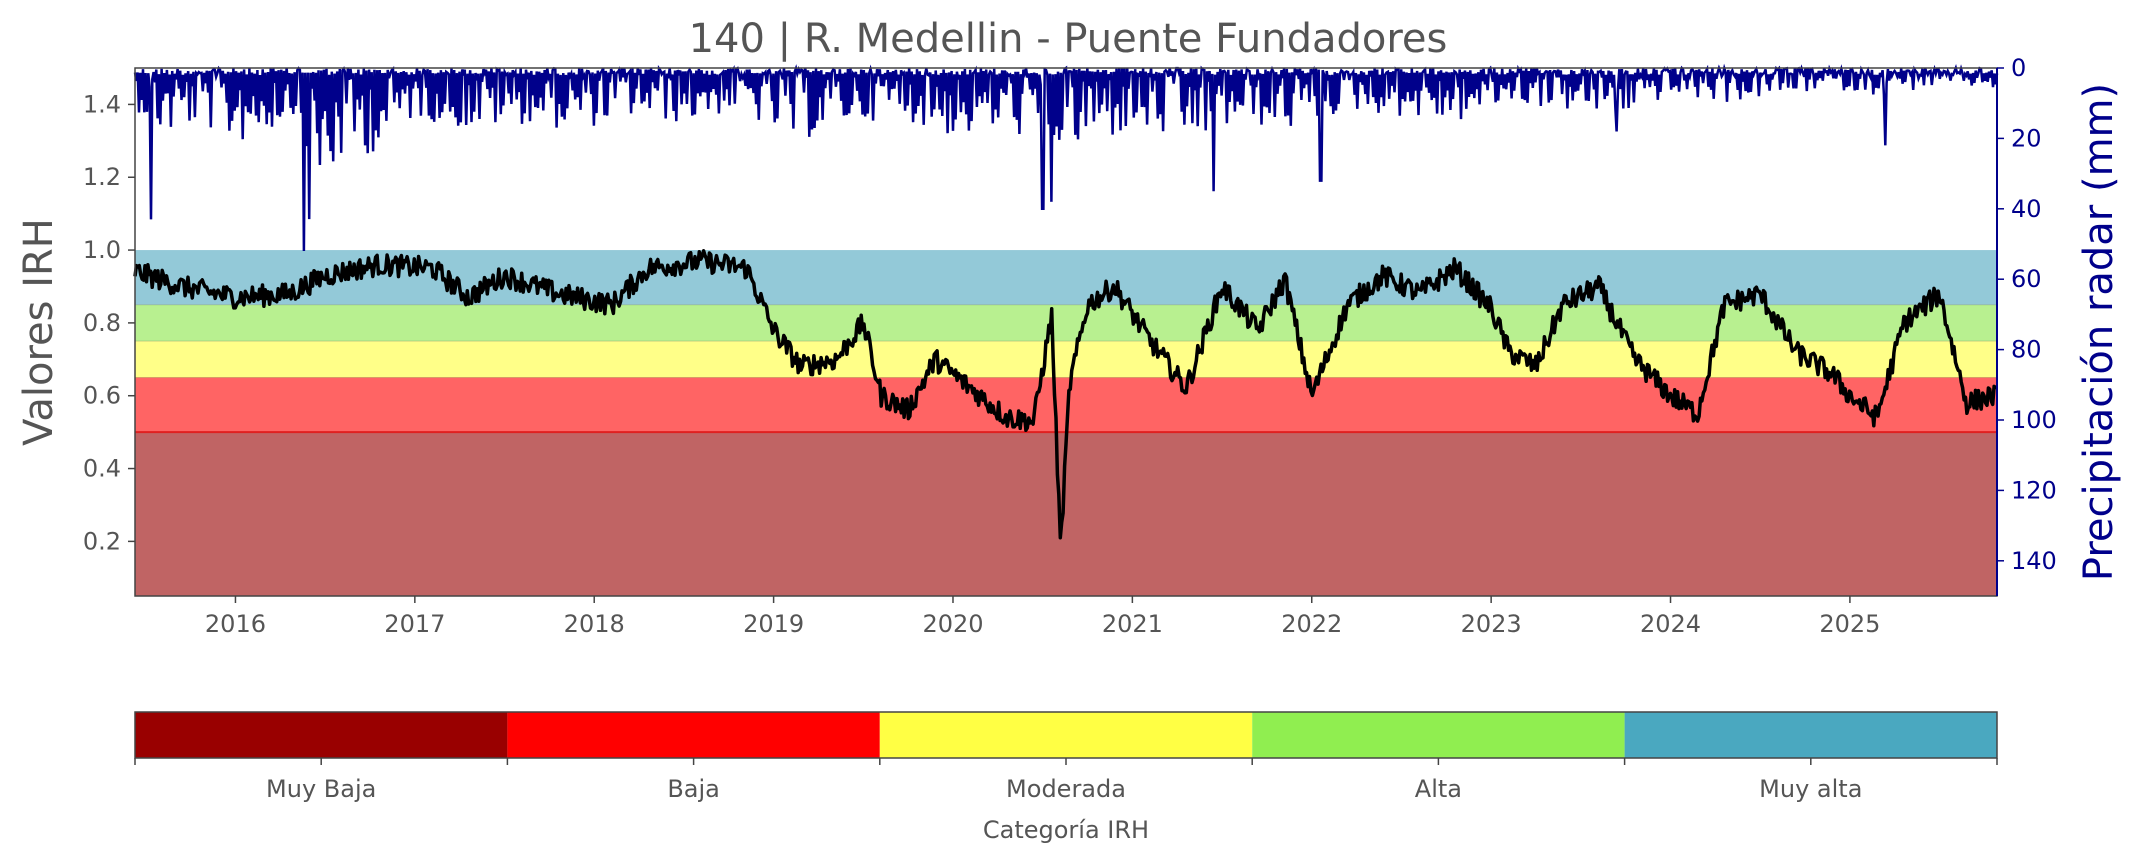 The height and width of the screenshot is (868, 2136). I want to click on colorbar-title: Categoría IRH, so click(1066, 830).